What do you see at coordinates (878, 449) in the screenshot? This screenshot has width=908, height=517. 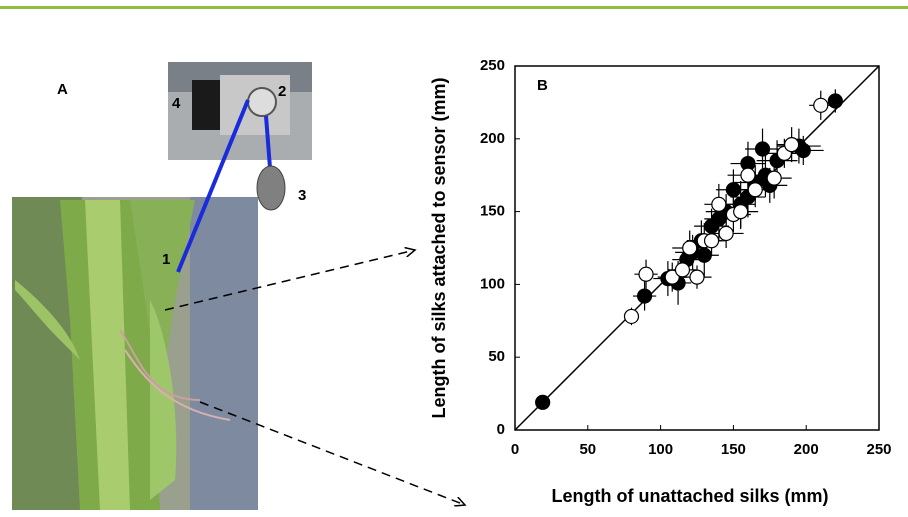 I see `x-tick-label: 250` at bounding box center [878, 449].